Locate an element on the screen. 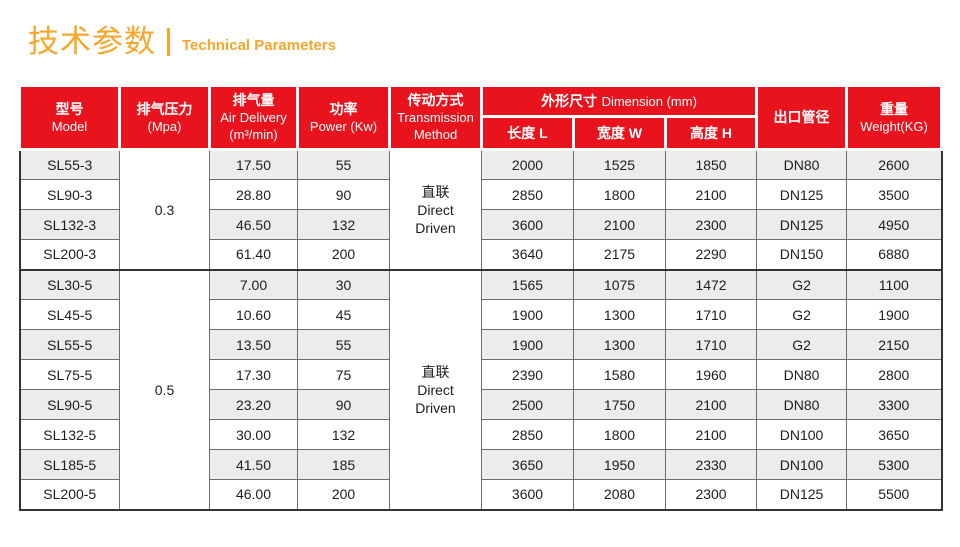 This screenshot has width=960, height=547. cell-length: 2000 is located at coordinates (527, 164).